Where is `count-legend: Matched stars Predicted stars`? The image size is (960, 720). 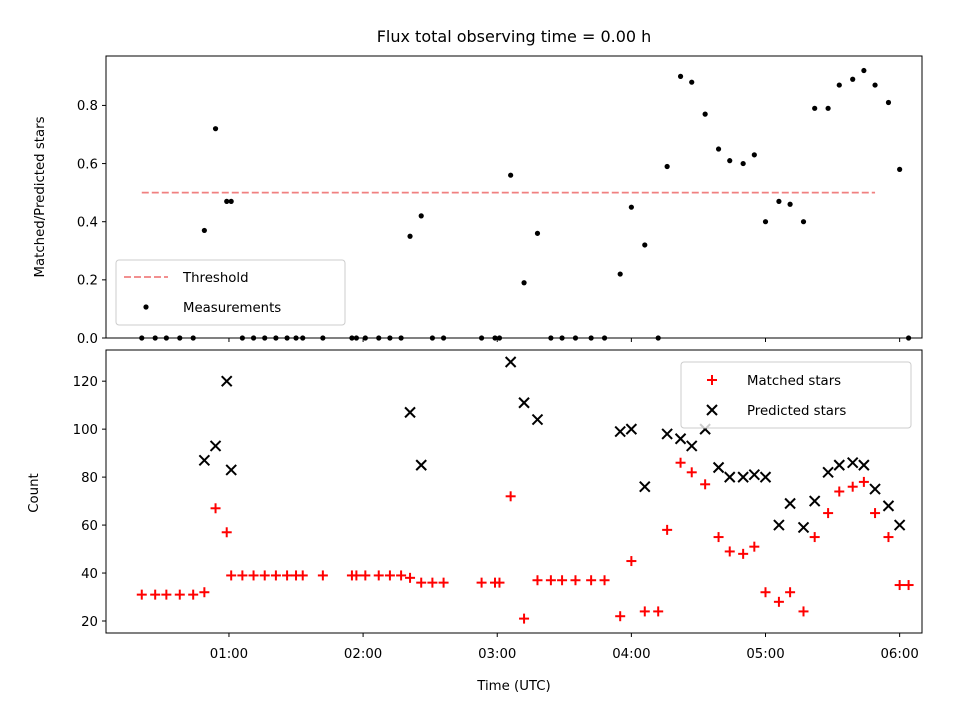 count-legend: Matched stars Predicted stars is located at coordinates (796, 395).